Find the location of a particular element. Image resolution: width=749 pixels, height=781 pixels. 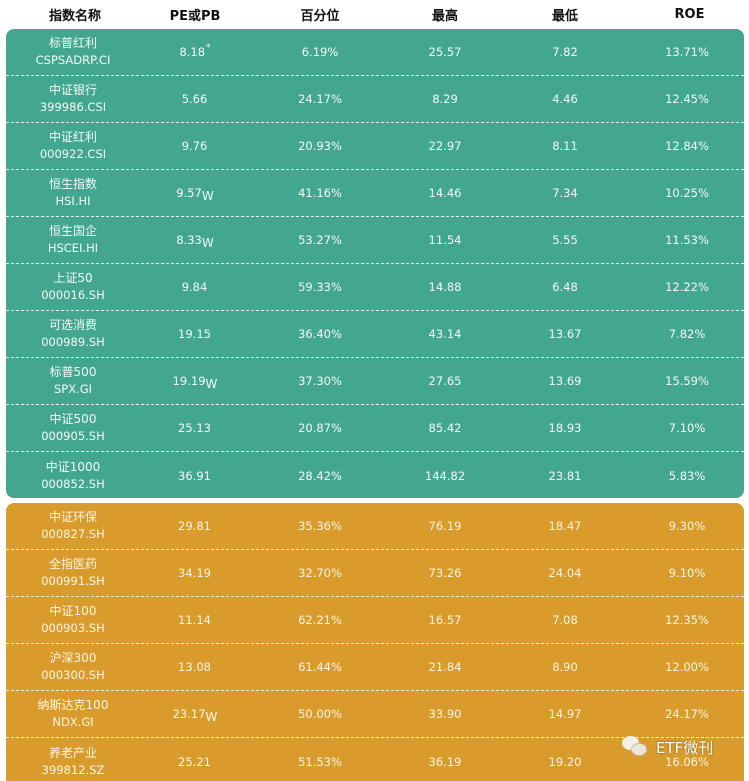

low-value: 19.20 is located at coordinates (565, 761).